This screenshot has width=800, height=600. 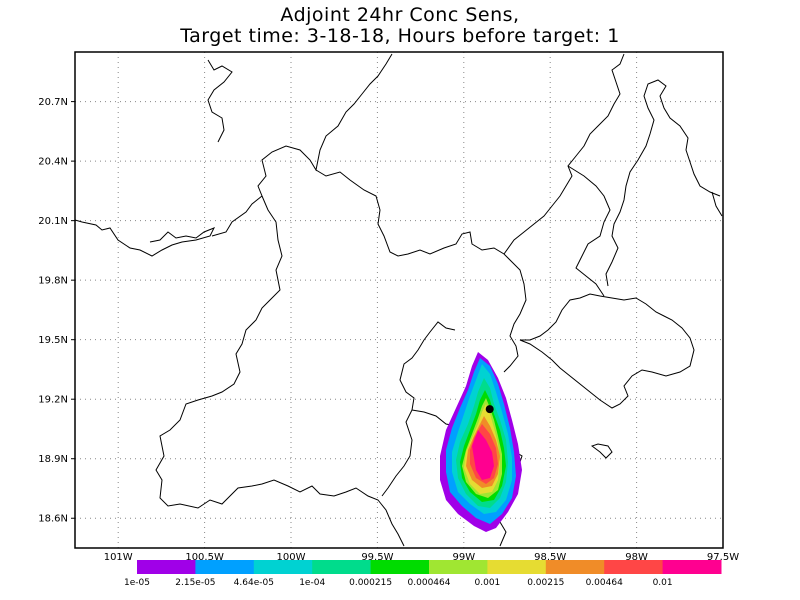 I want to click on colorbar-label: 2.15e-05, so click(x=195, y=583).